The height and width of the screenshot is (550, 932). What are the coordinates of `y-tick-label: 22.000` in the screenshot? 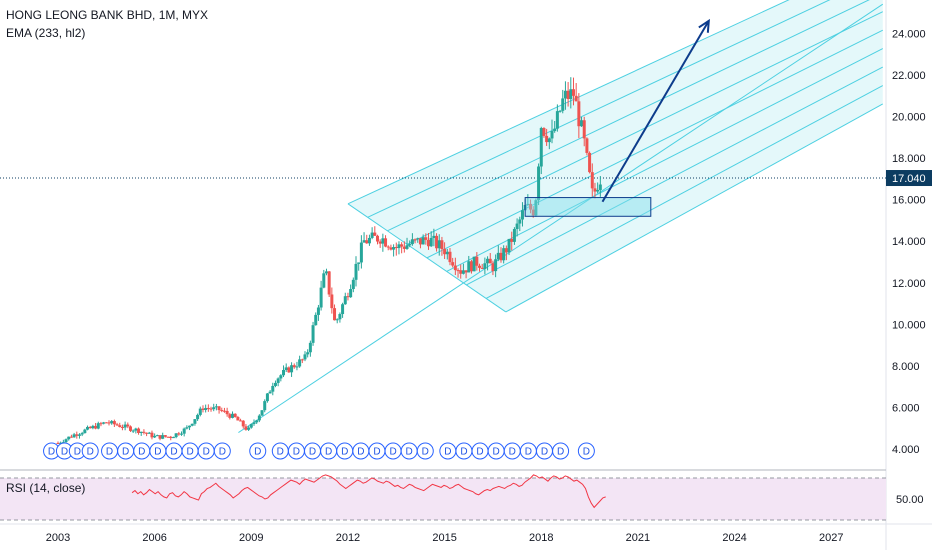 It's located at (909, 76).